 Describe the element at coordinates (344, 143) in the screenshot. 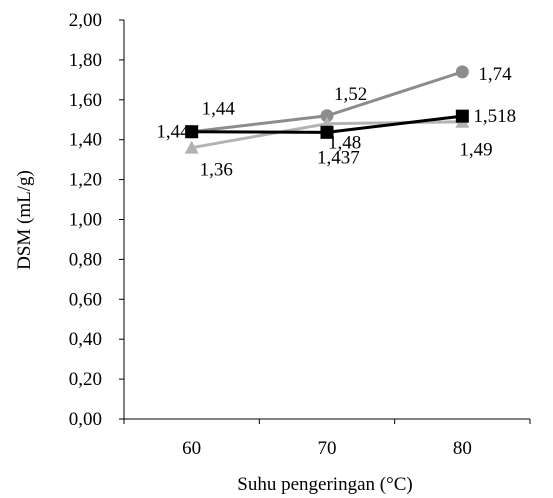

I see `data-label: 1,48` at that location.